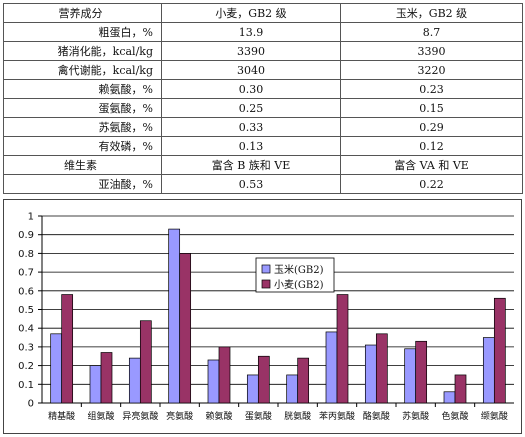  What do you see at coordinates (266, 269) in the screenshot?
I see `legend-corn-swatch` at bounding box center [266, 269].